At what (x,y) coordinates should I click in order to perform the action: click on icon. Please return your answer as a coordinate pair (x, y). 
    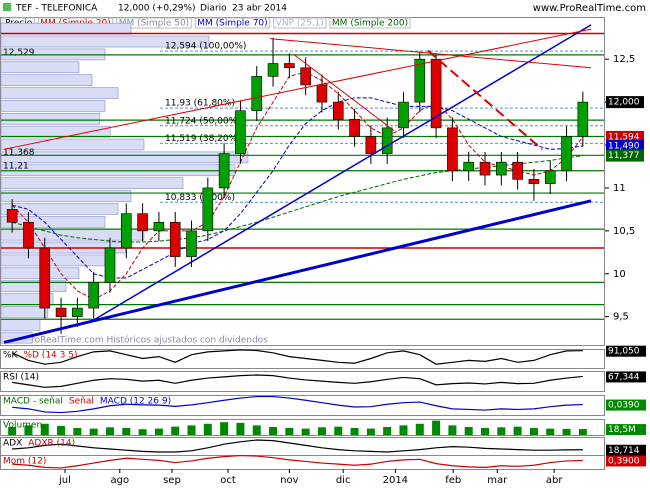
    Looking at the image, I should click on (7, 7).